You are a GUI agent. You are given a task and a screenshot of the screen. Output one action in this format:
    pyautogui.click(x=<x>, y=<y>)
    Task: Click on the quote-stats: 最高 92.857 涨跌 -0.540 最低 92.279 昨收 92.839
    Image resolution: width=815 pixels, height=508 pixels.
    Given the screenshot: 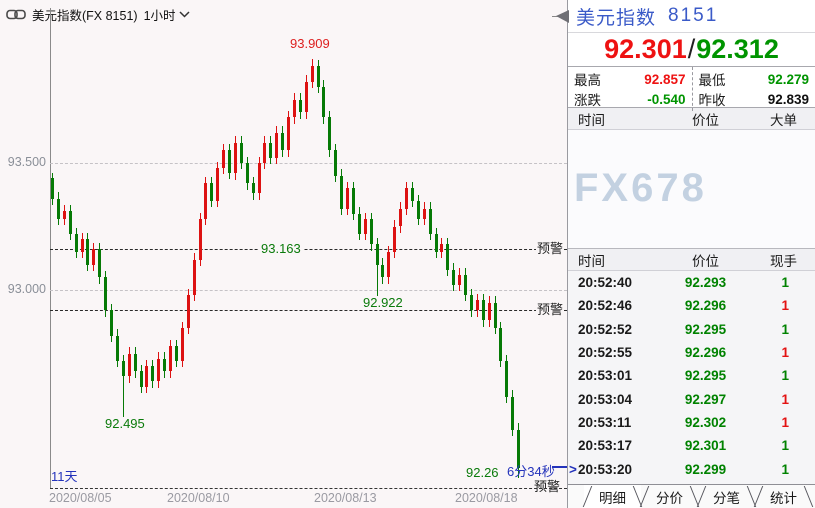 What is the action you would take?
    pyautogui.click(x=691, y=89)
    